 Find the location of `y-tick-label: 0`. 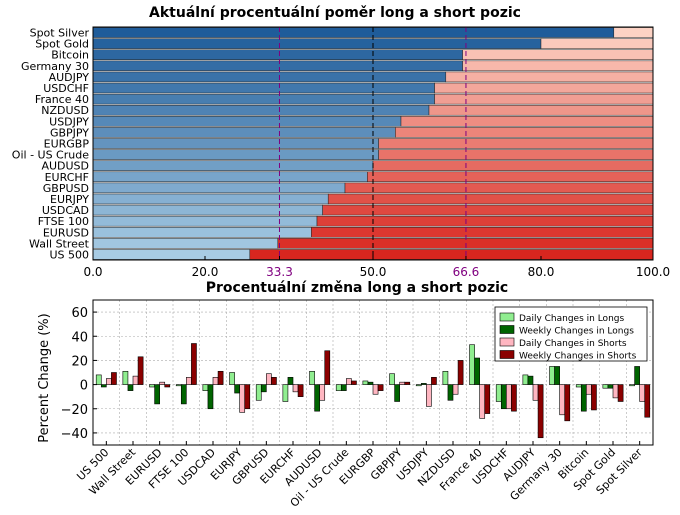

y-tick-label: 0 is located at coordinates (84, 386).